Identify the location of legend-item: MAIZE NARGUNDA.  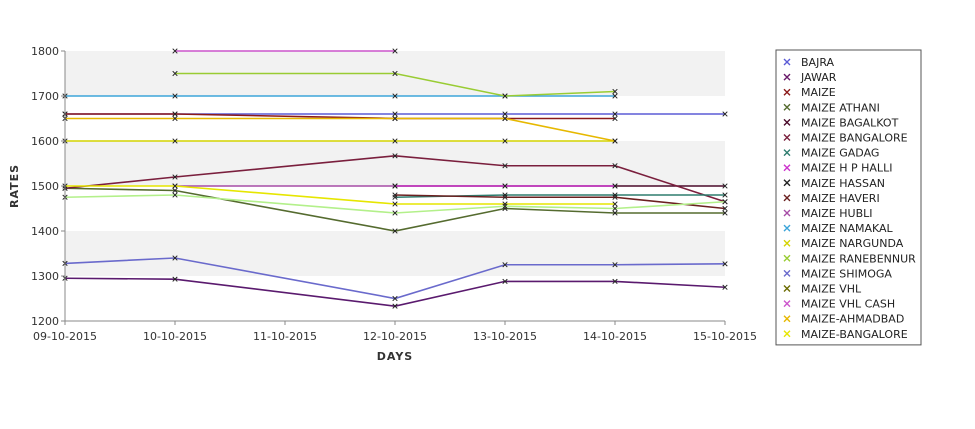
(843, 243).